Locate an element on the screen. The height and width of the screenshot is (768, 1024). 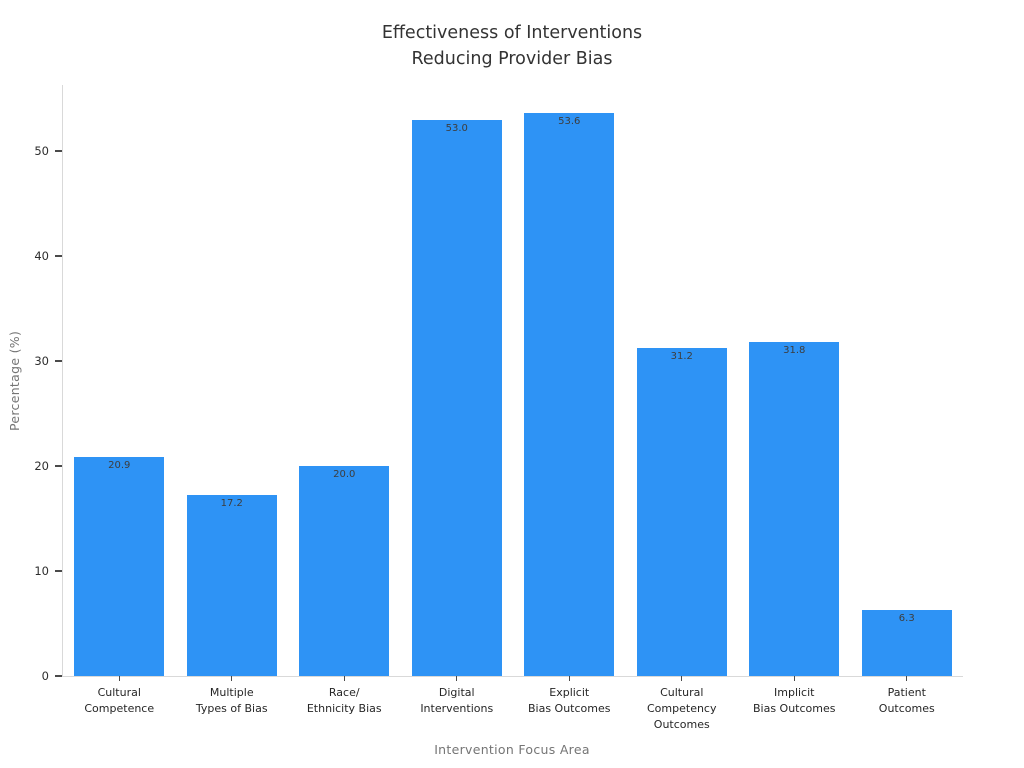
y-axis-title: Percentage (%) is located at coordinates (14, 380).